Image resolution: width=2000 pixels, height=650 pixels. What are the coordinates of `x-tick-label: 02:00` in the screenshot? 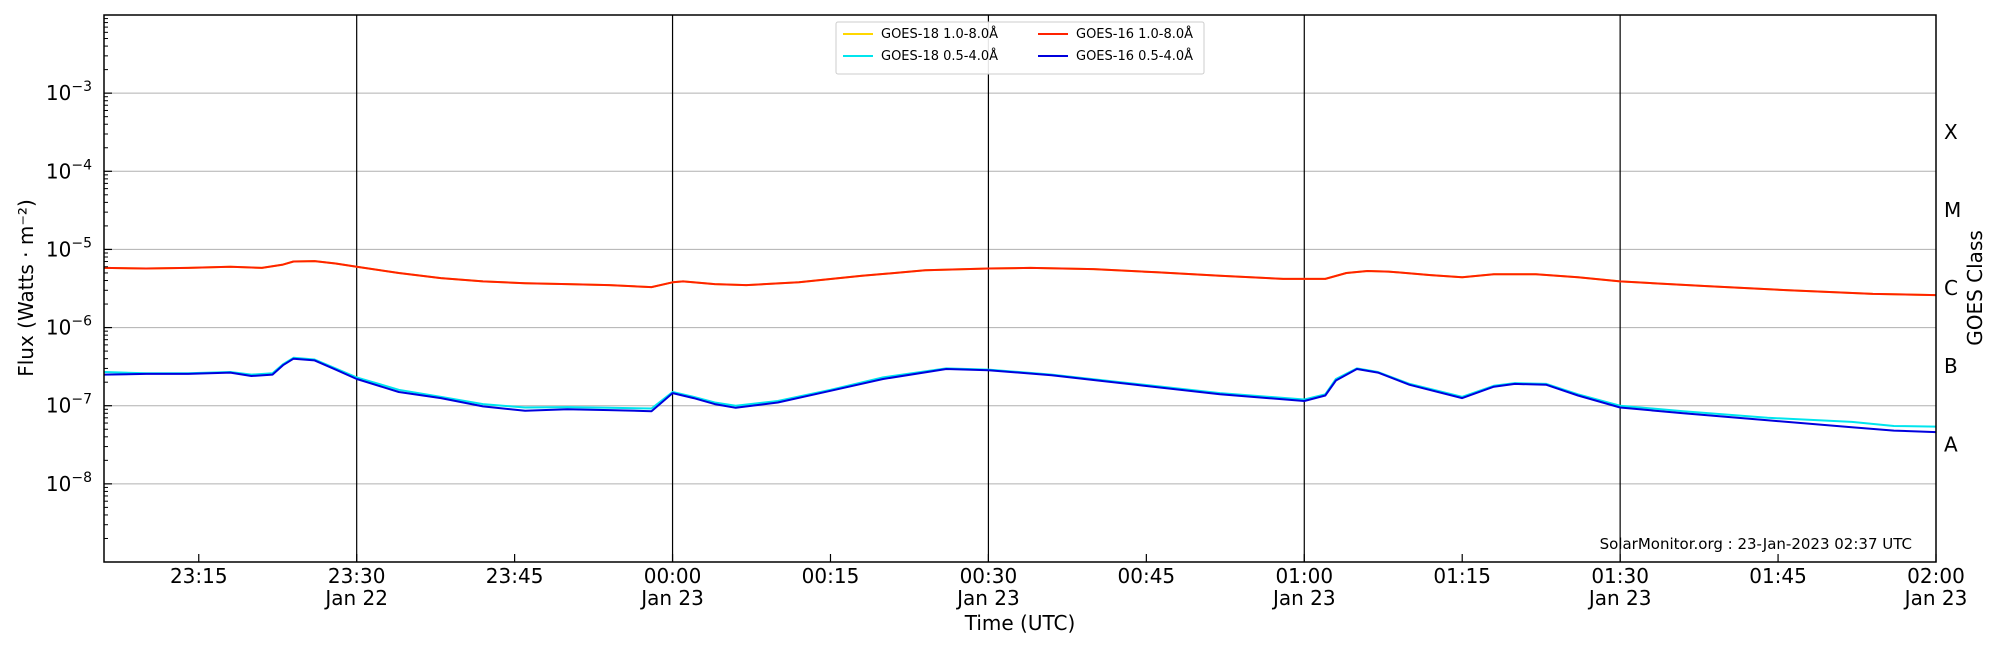 It's located at (1936, 576).